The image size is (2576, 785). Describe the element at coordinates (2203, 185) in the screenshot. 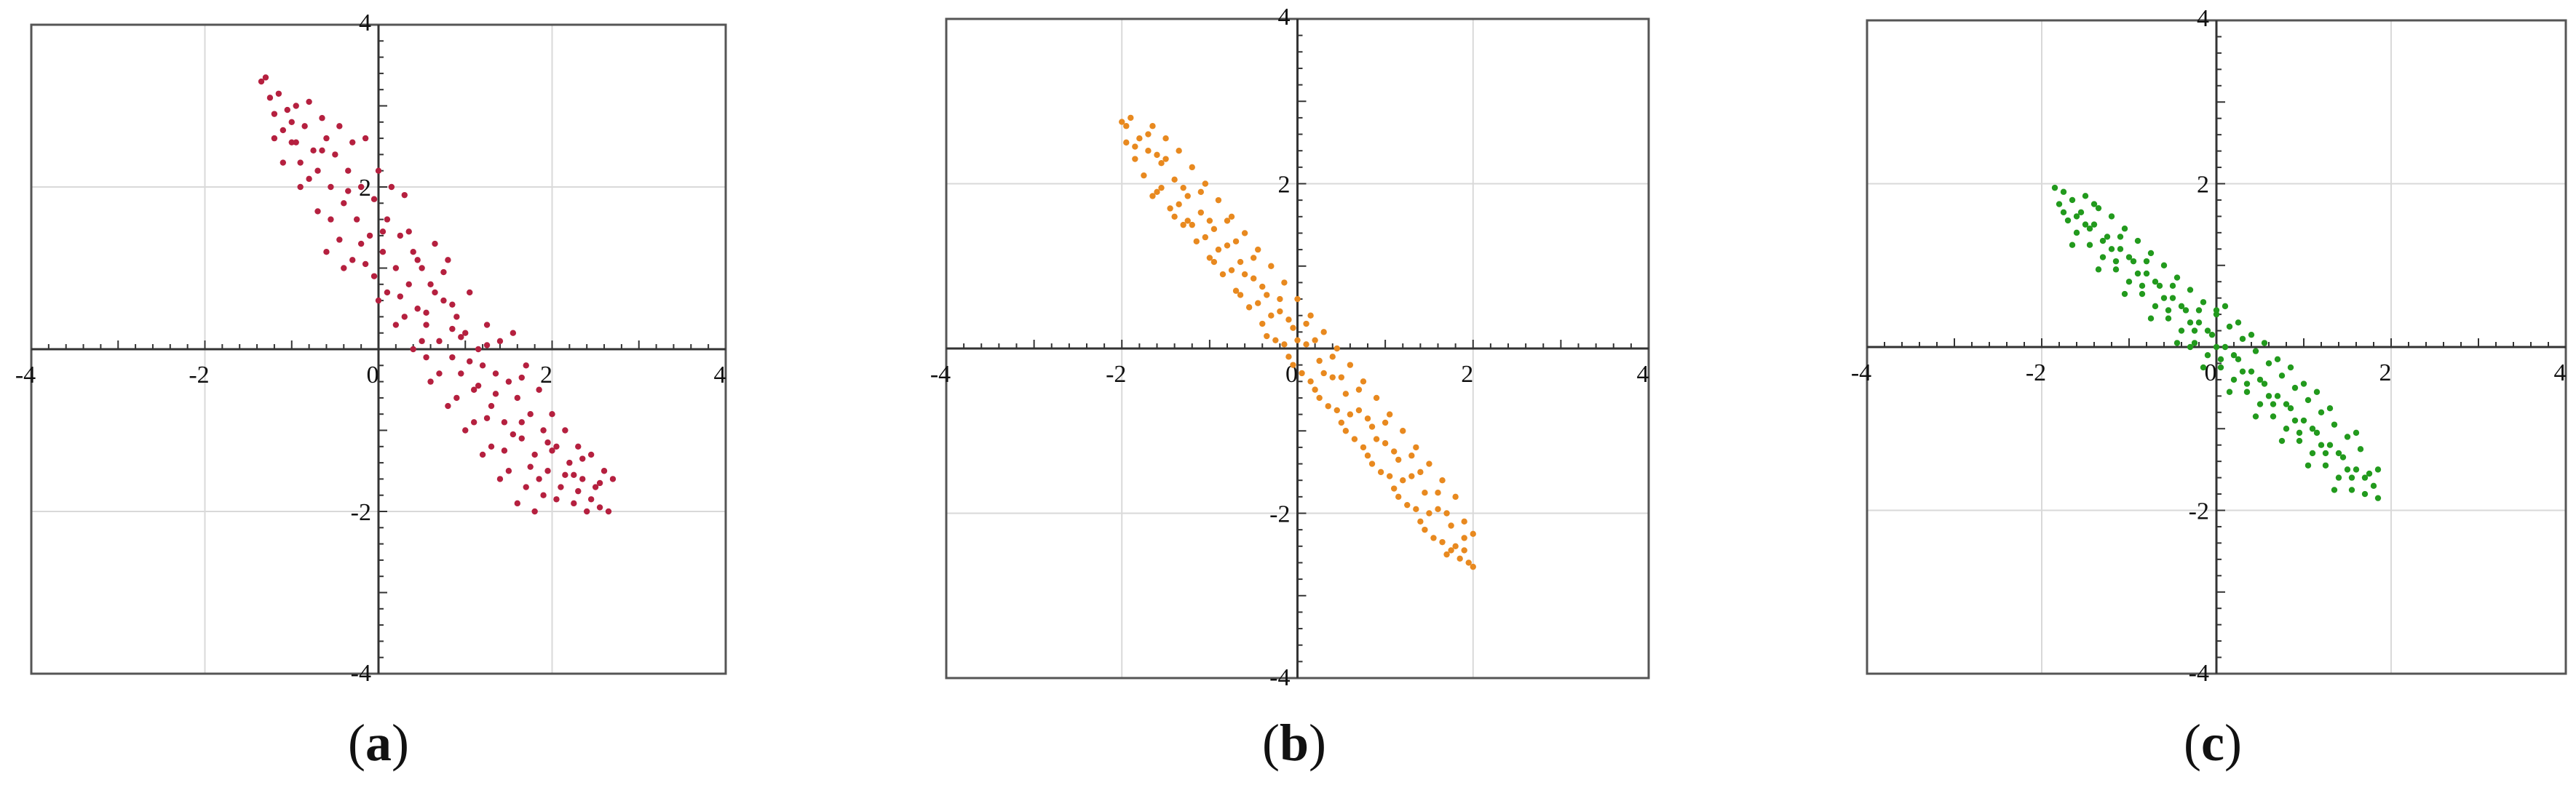

I see `y-tick-label: 2` at that location.